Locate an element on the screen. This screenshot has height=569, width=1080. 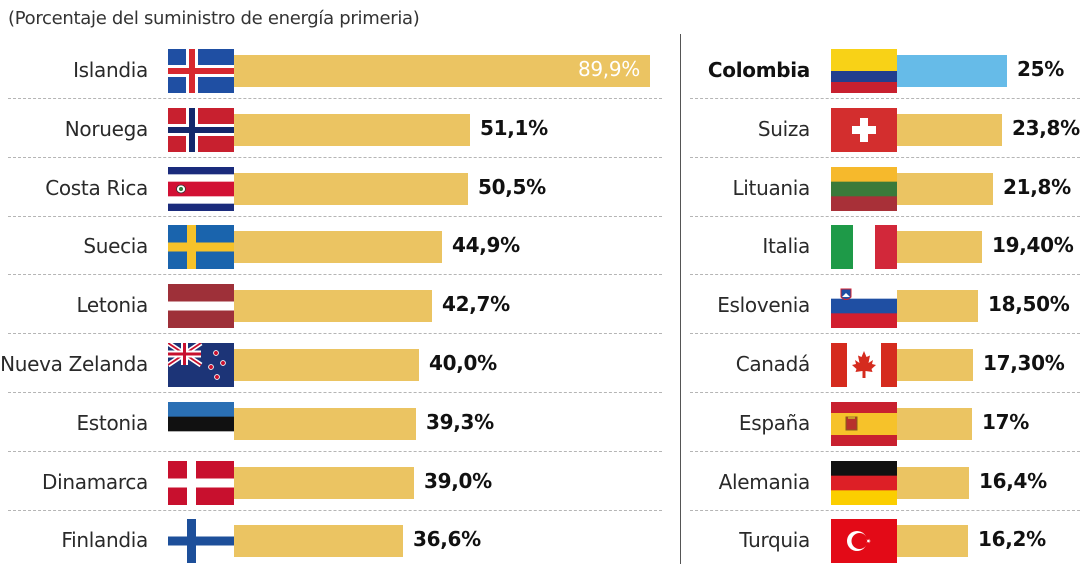
bar-row: Suecia 44,9% is located at coordinates (335, 246).